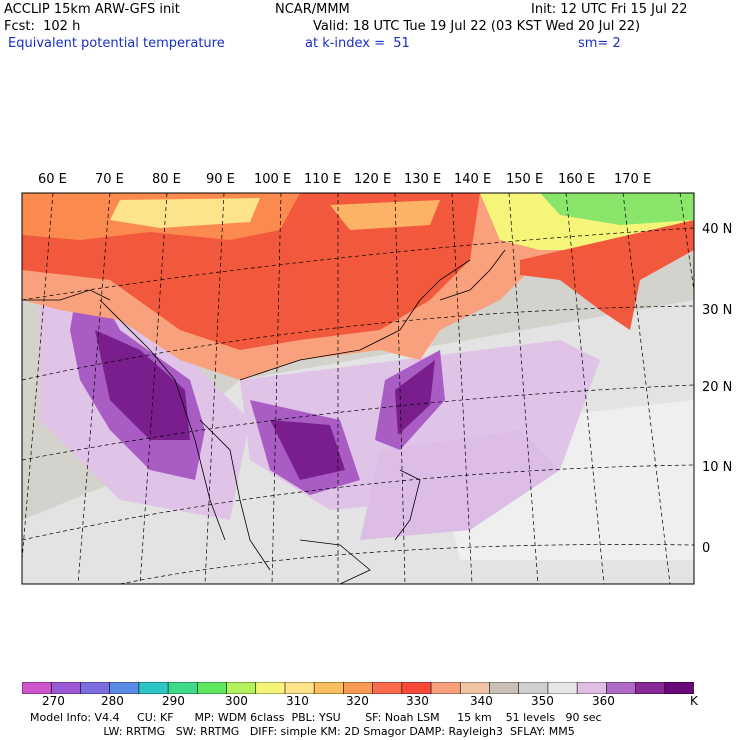 This screenshot has height=740, width=740. I want to click on lon-label: 140 E, so click(473, 179).